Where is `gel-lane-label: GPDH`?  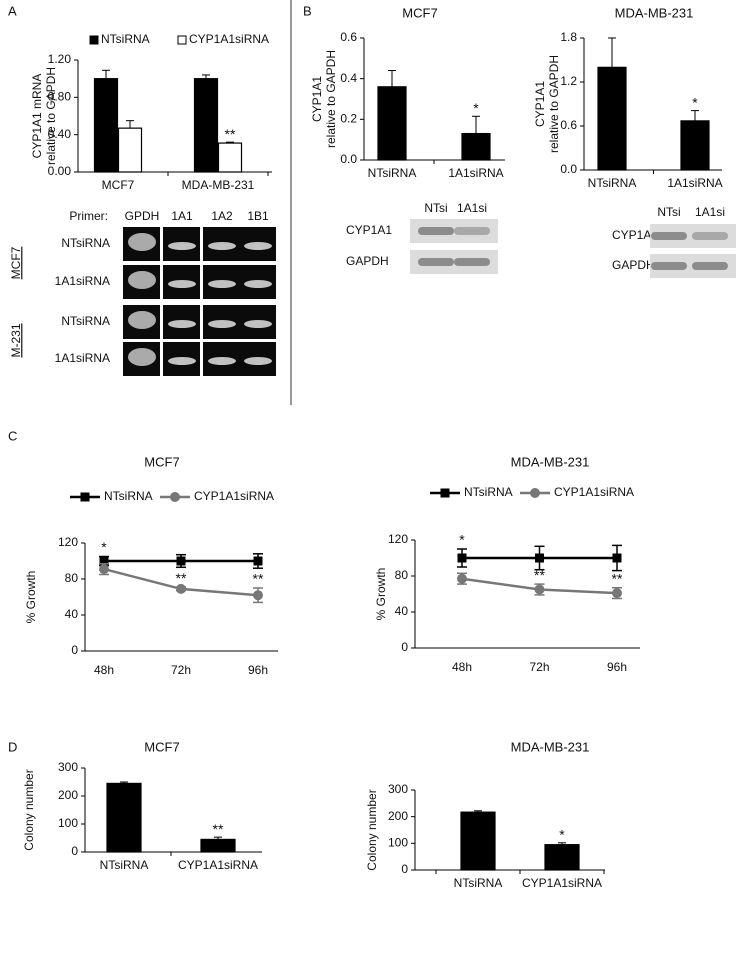
gel-lane-label: GPDH is located at coordinates (142, 216).